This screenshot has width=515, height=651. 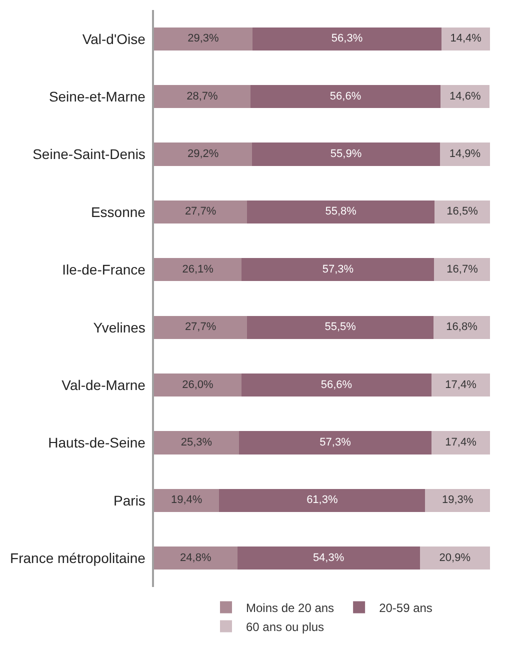 I want to click on data-label: 29,3%, so click(x=204, y=38).